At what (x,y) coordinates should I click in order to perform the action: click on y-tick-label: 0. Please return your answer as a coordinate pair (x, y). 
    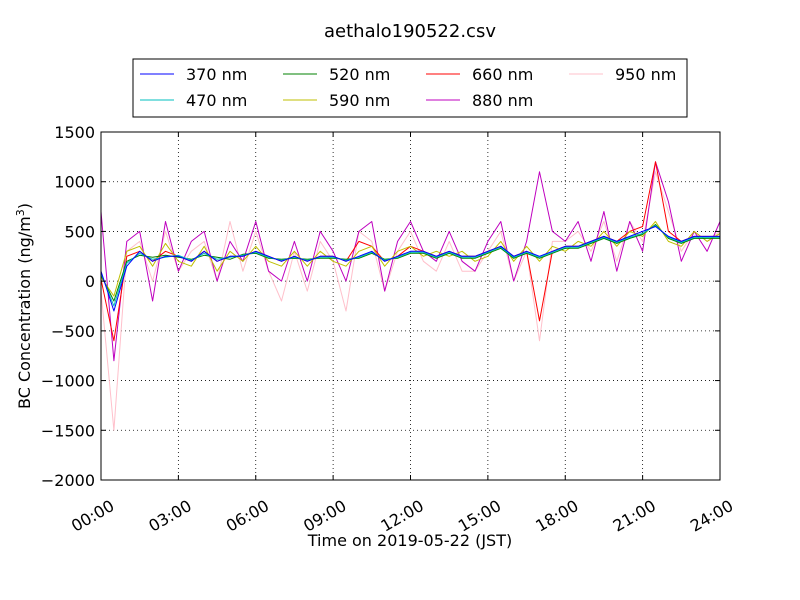
    Looking at the image, I should click on (90, 281).